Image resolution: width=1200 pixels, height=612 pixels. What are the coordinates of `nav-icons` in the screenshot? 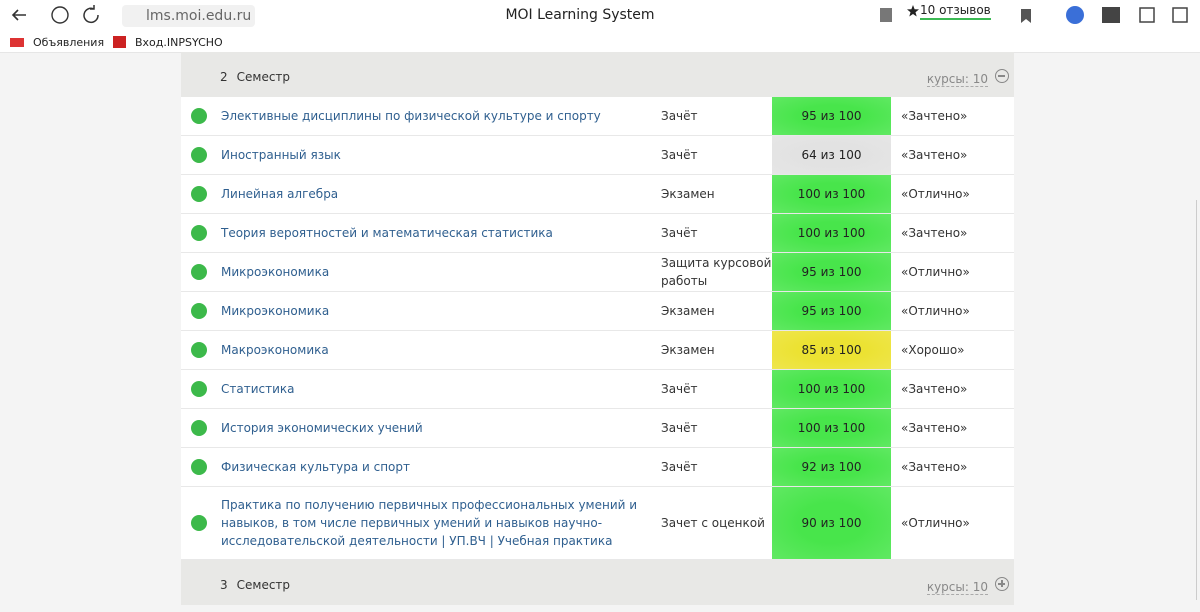 It's located at (55, 14).